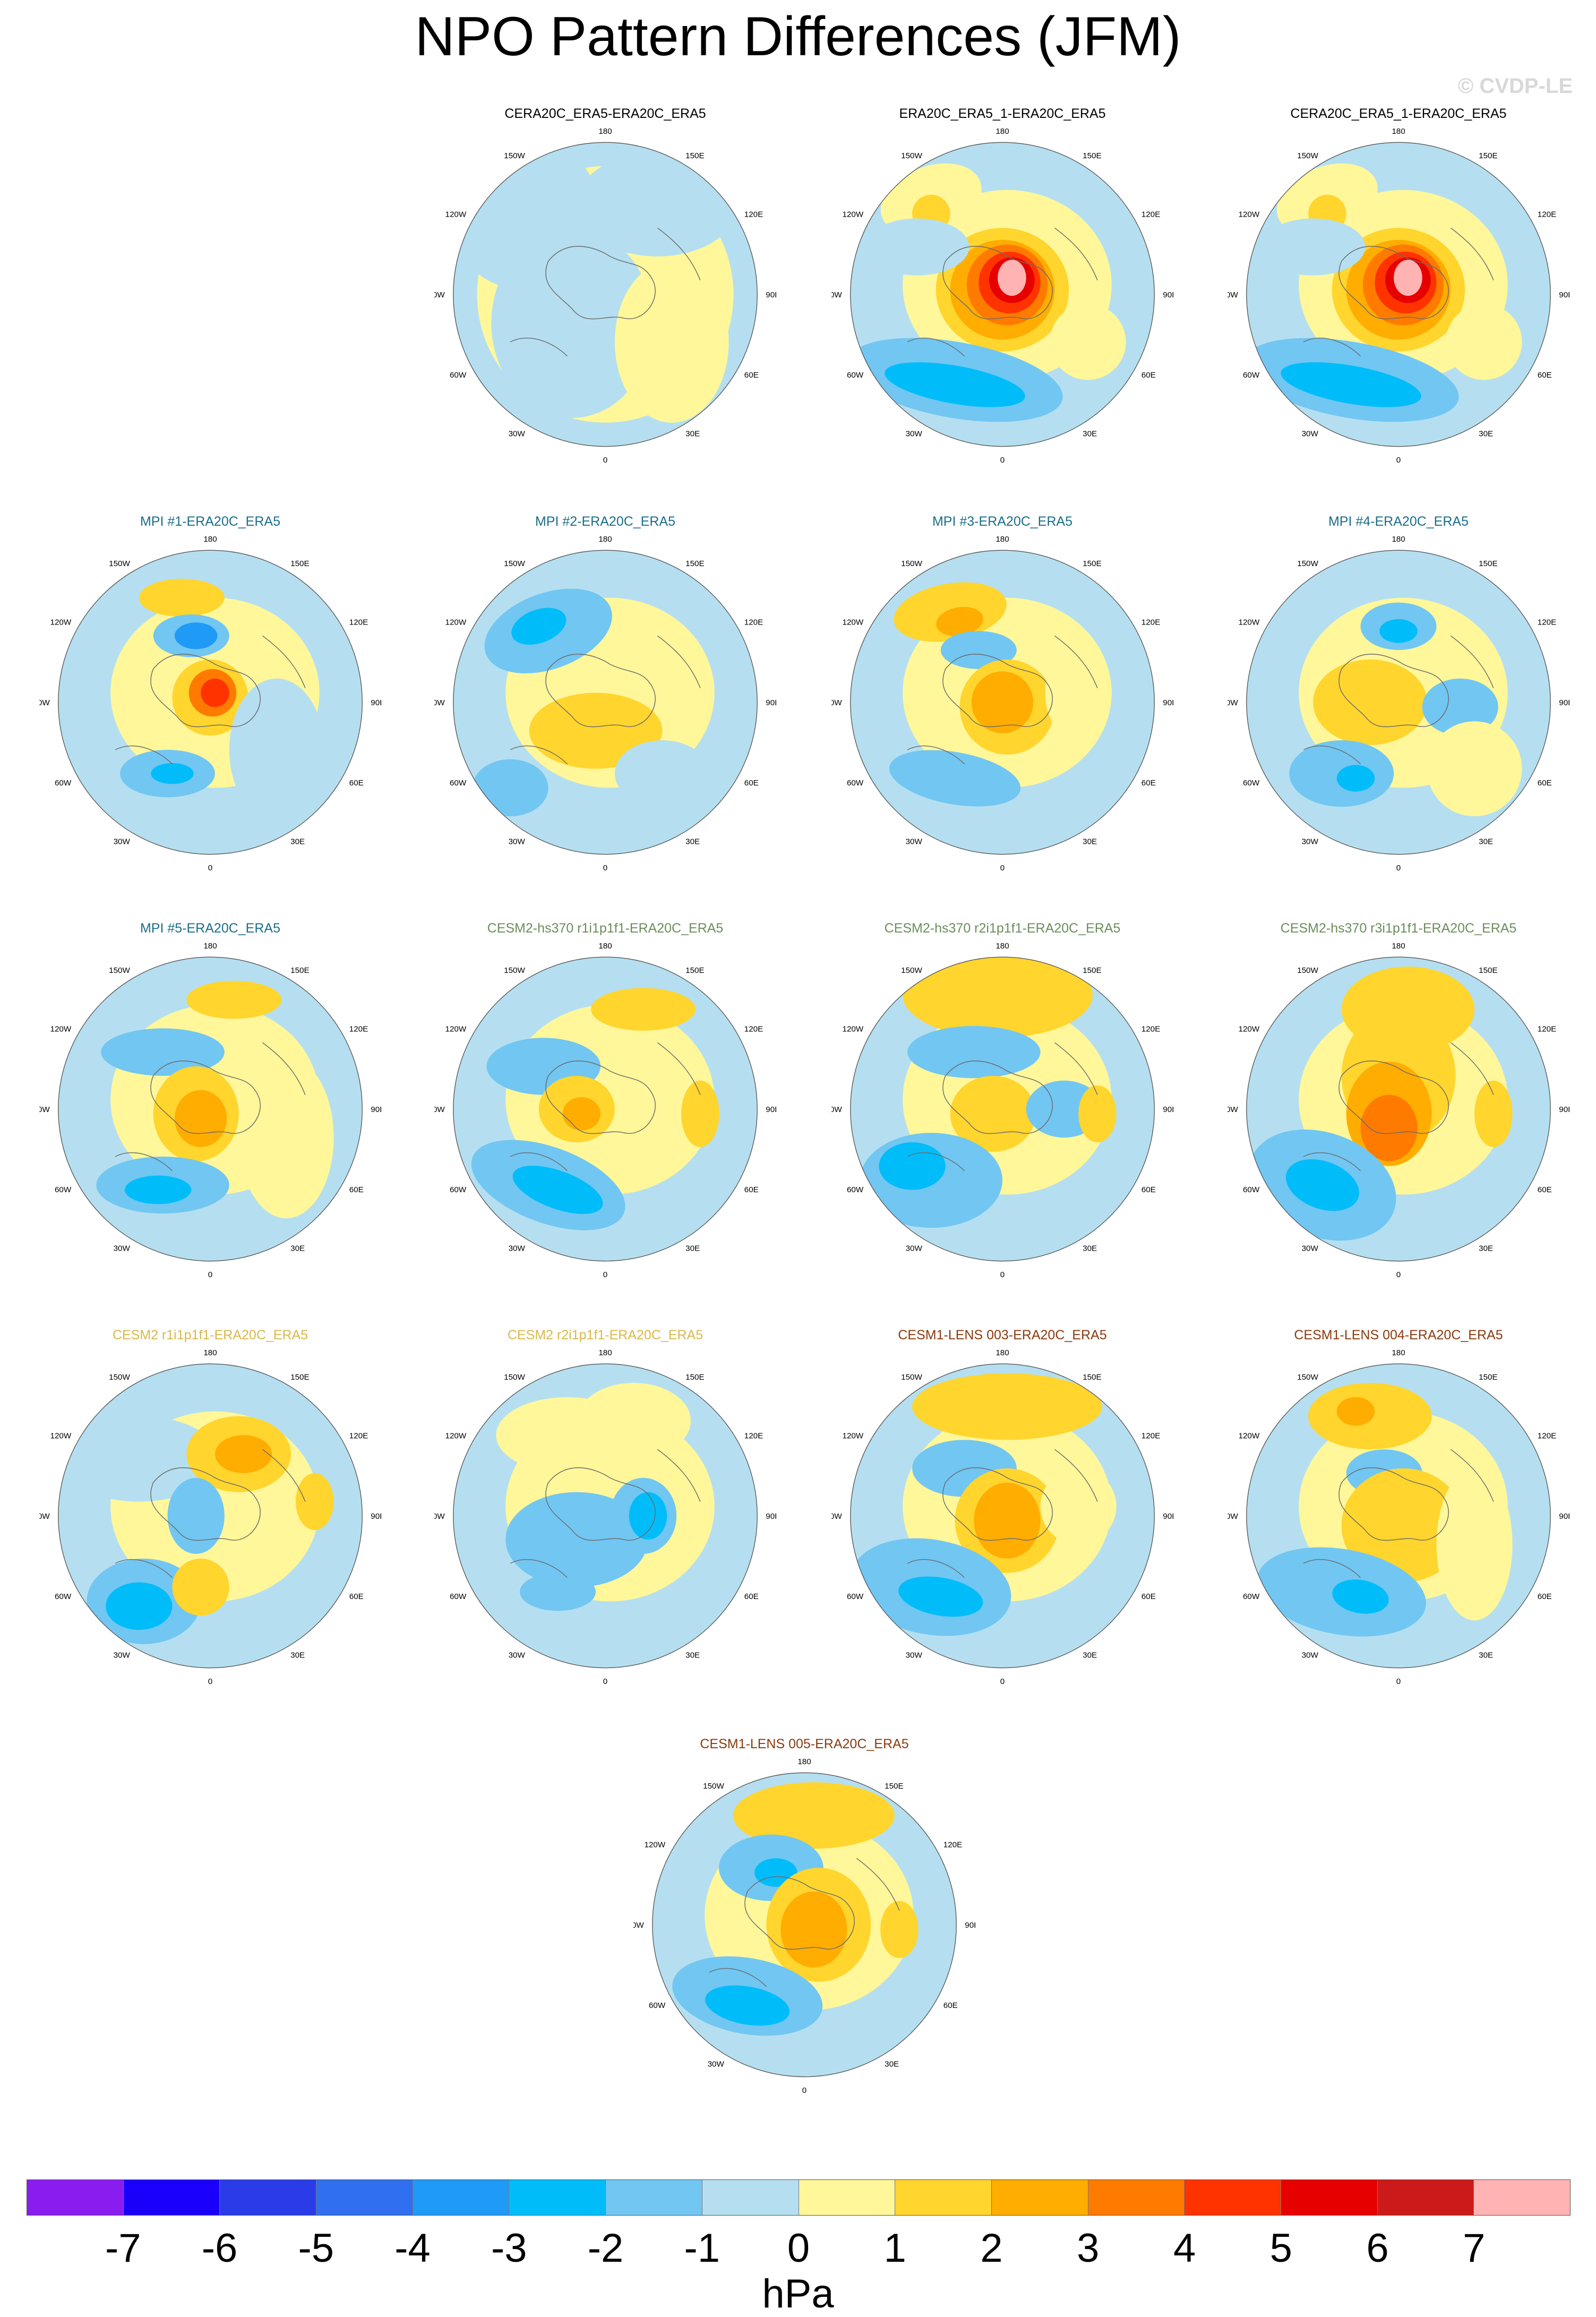 Image resolution: width=1596 pixels, height=2317 pixels. What do you see at coordinates (605, 1336) in the screenshot?
I see `panel-title: CESM2 r2i1p1f1-ERA20C_ERA5` at bounding box center [605, 1336].